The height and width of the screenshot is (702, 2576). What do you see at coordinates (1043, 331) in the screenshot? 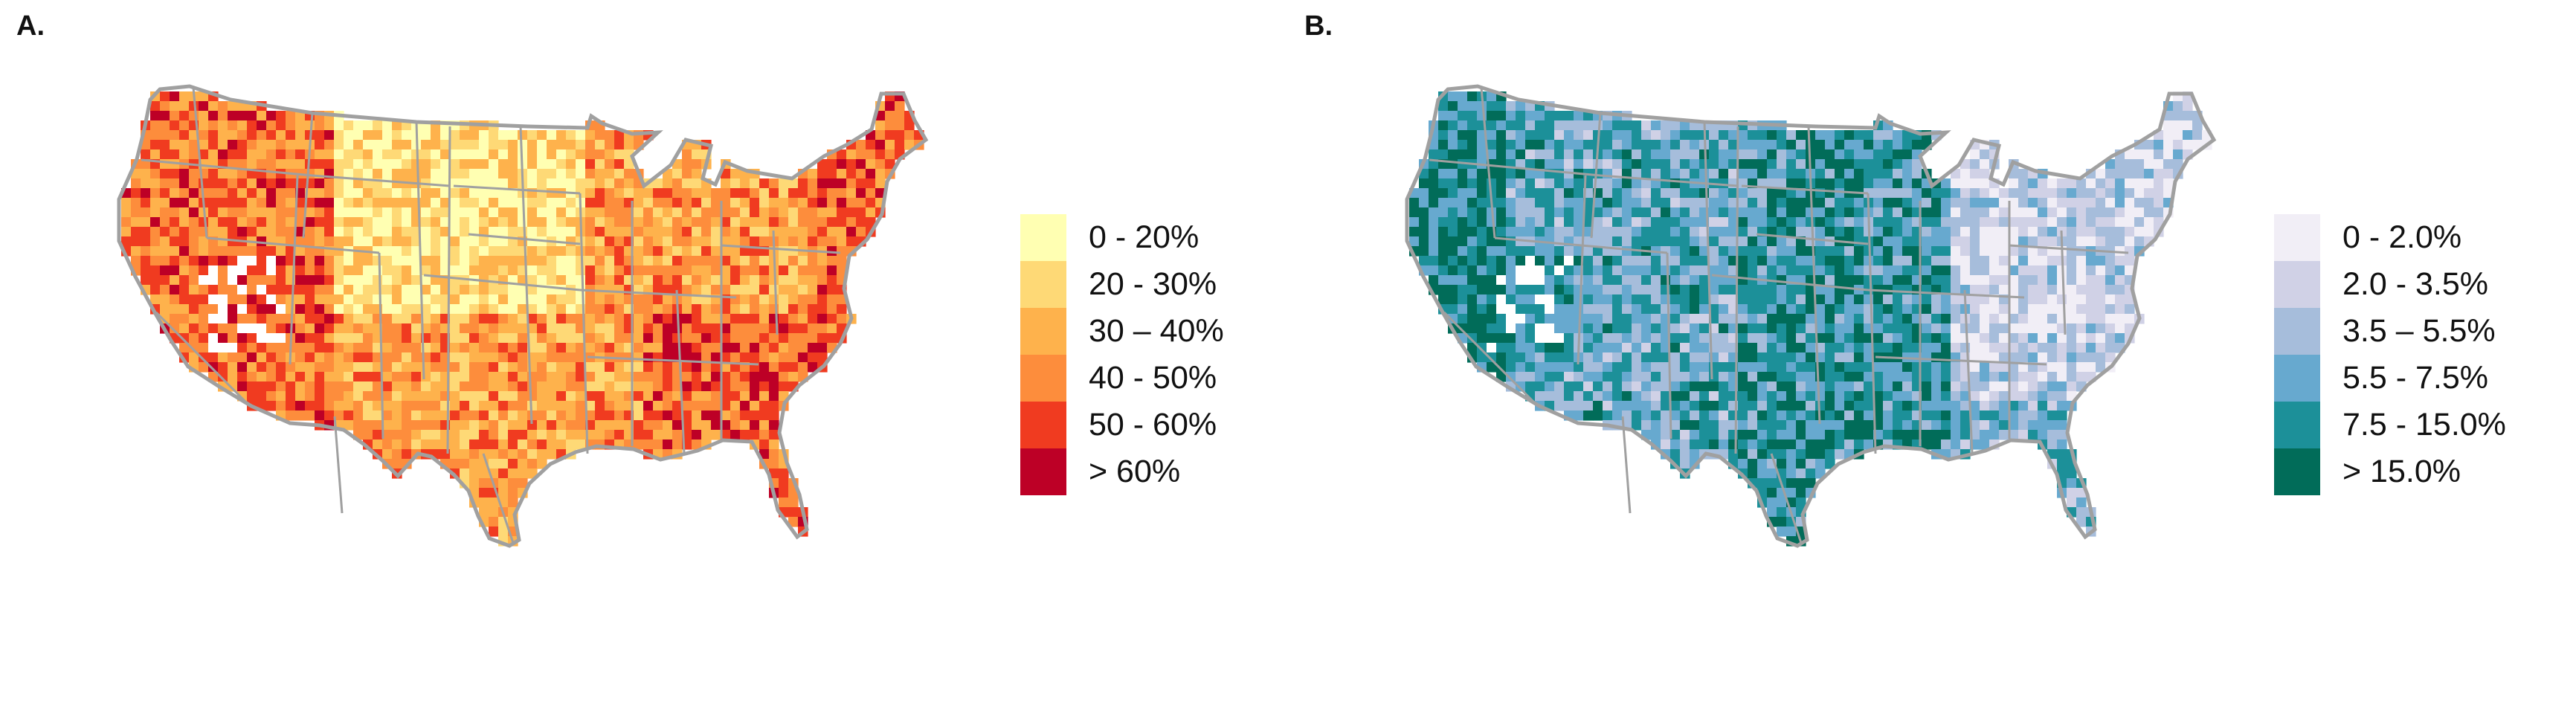
I see `legend-swatch` at bounding box center [1043, 331].